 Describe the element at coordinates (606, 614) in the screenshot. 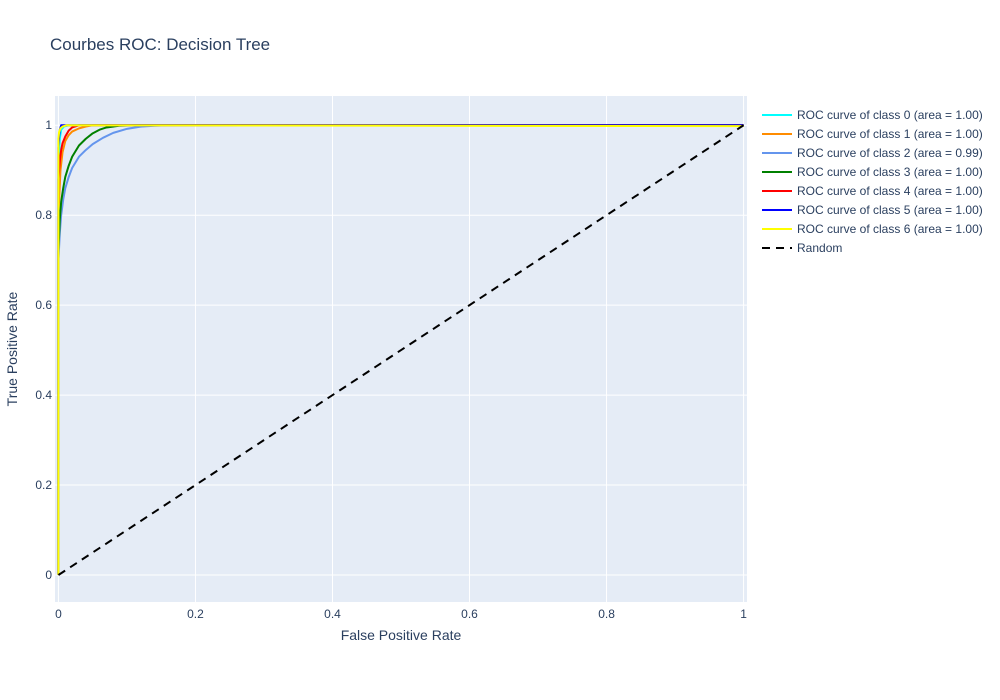

I see `x-tick-label: 0.8` at that location.